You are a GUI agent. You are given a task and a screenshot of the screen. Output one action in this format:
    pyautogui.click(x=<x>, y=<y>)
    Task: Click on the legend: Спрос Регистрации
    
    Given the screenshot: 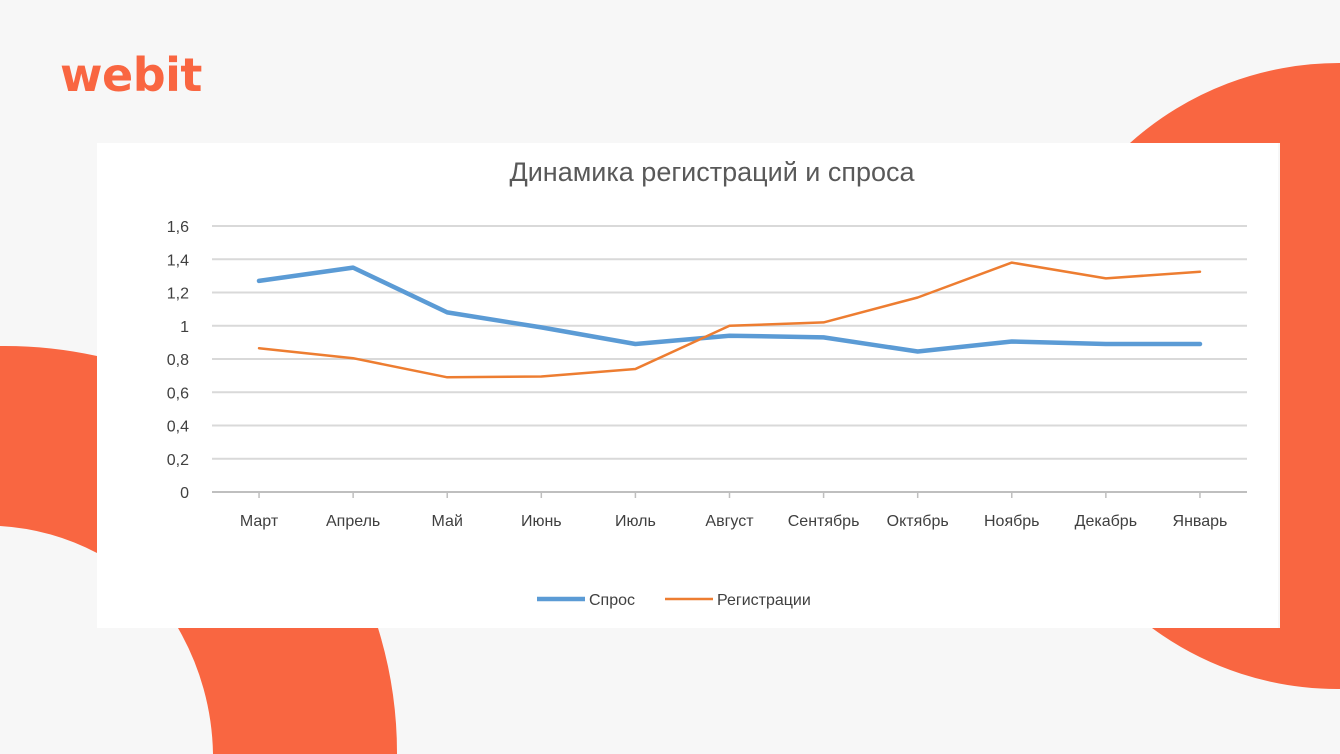 What is the action you would take?
    pyautogui.click(x=674, y=600)
    